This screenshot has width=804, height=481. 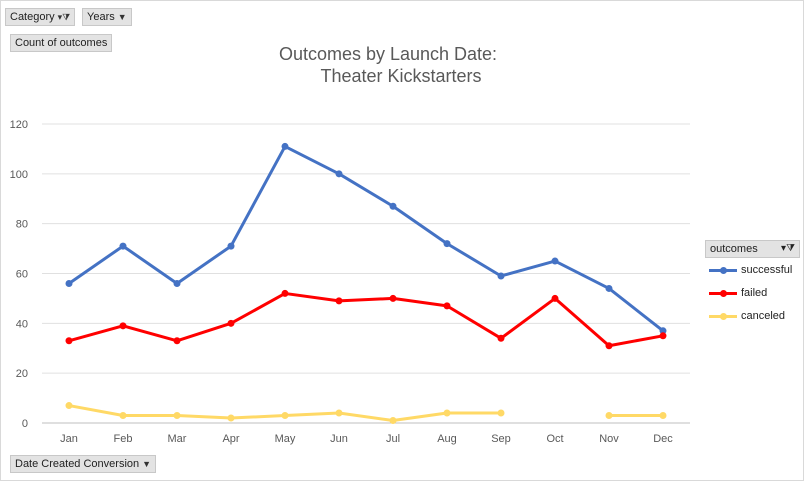 I want to click on x-tick-label: Sep, so click(x=501, y=439).